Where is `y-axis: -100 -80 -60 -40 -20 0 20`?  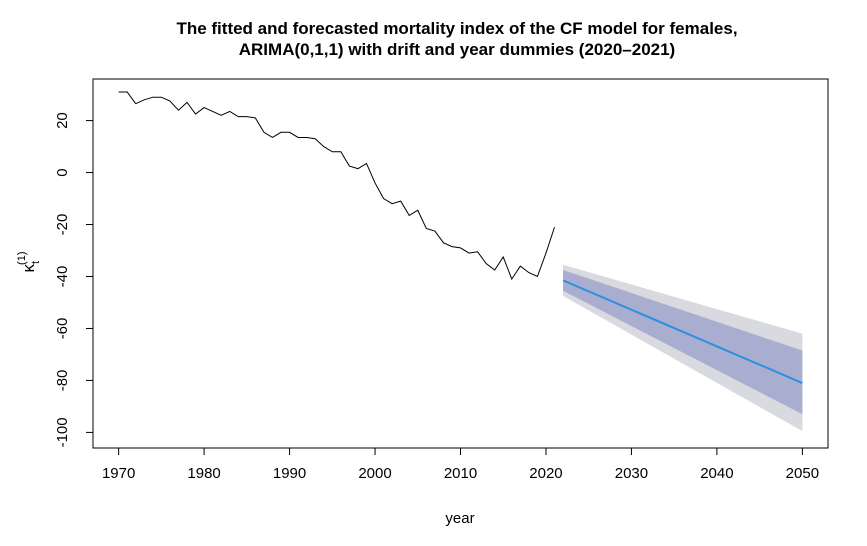
y-axis: -100 -80 -60 -40 -20 0 20 is located at coordinates (74, 279).